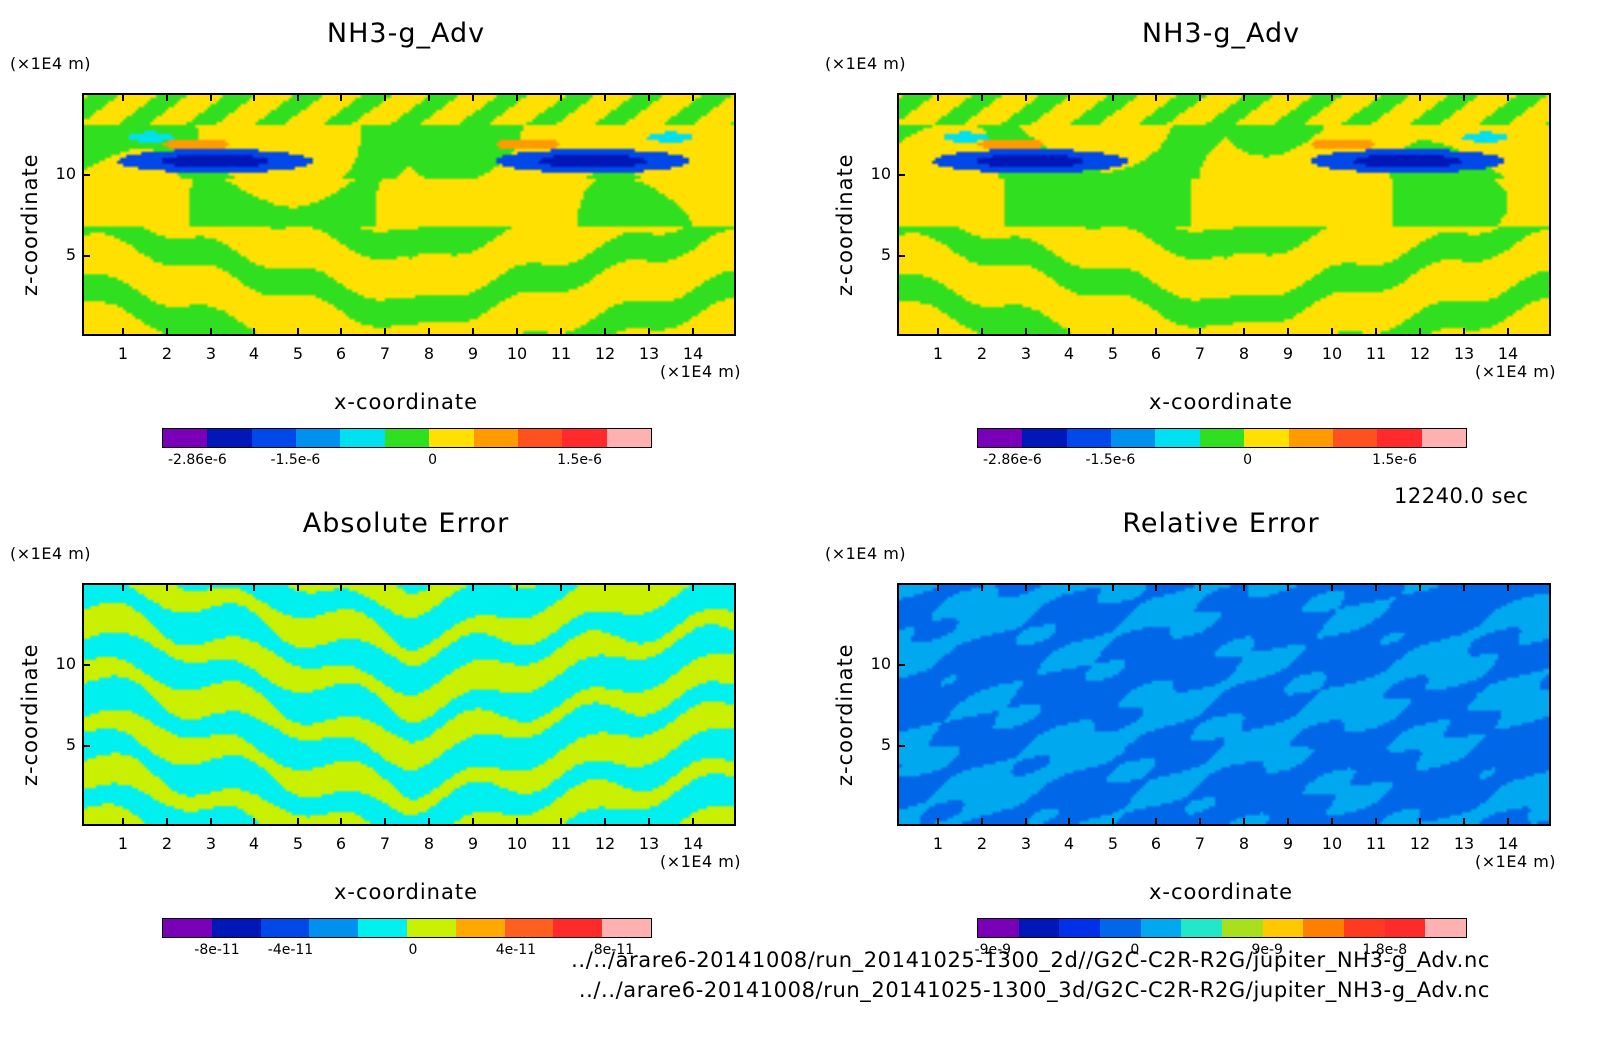  Describe the element at coordinates (473, 843) in the screenshot. I see `x-tick-label: 9` at that location.